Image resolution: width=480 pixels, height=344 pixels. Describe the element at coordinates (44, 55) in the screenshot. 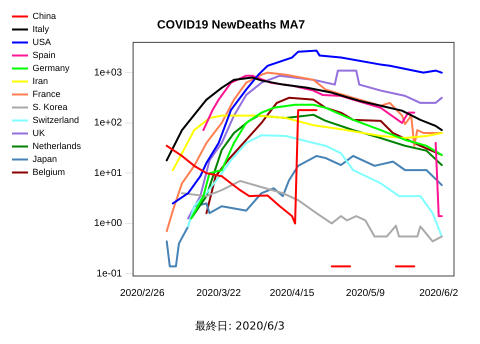

I see `legend-label: Spain` at that location.